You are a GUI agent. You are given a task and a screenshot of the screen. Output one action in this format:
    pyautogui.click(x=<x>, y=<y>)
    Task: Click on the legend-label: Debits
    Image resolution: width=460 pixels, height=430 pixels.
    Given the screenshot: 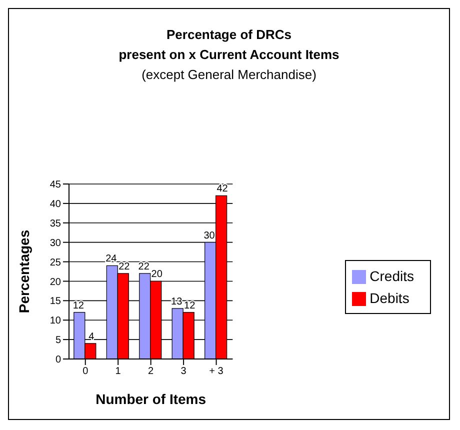 What is the action you would take?
    pyautogui.click(x=390, y=298)
    